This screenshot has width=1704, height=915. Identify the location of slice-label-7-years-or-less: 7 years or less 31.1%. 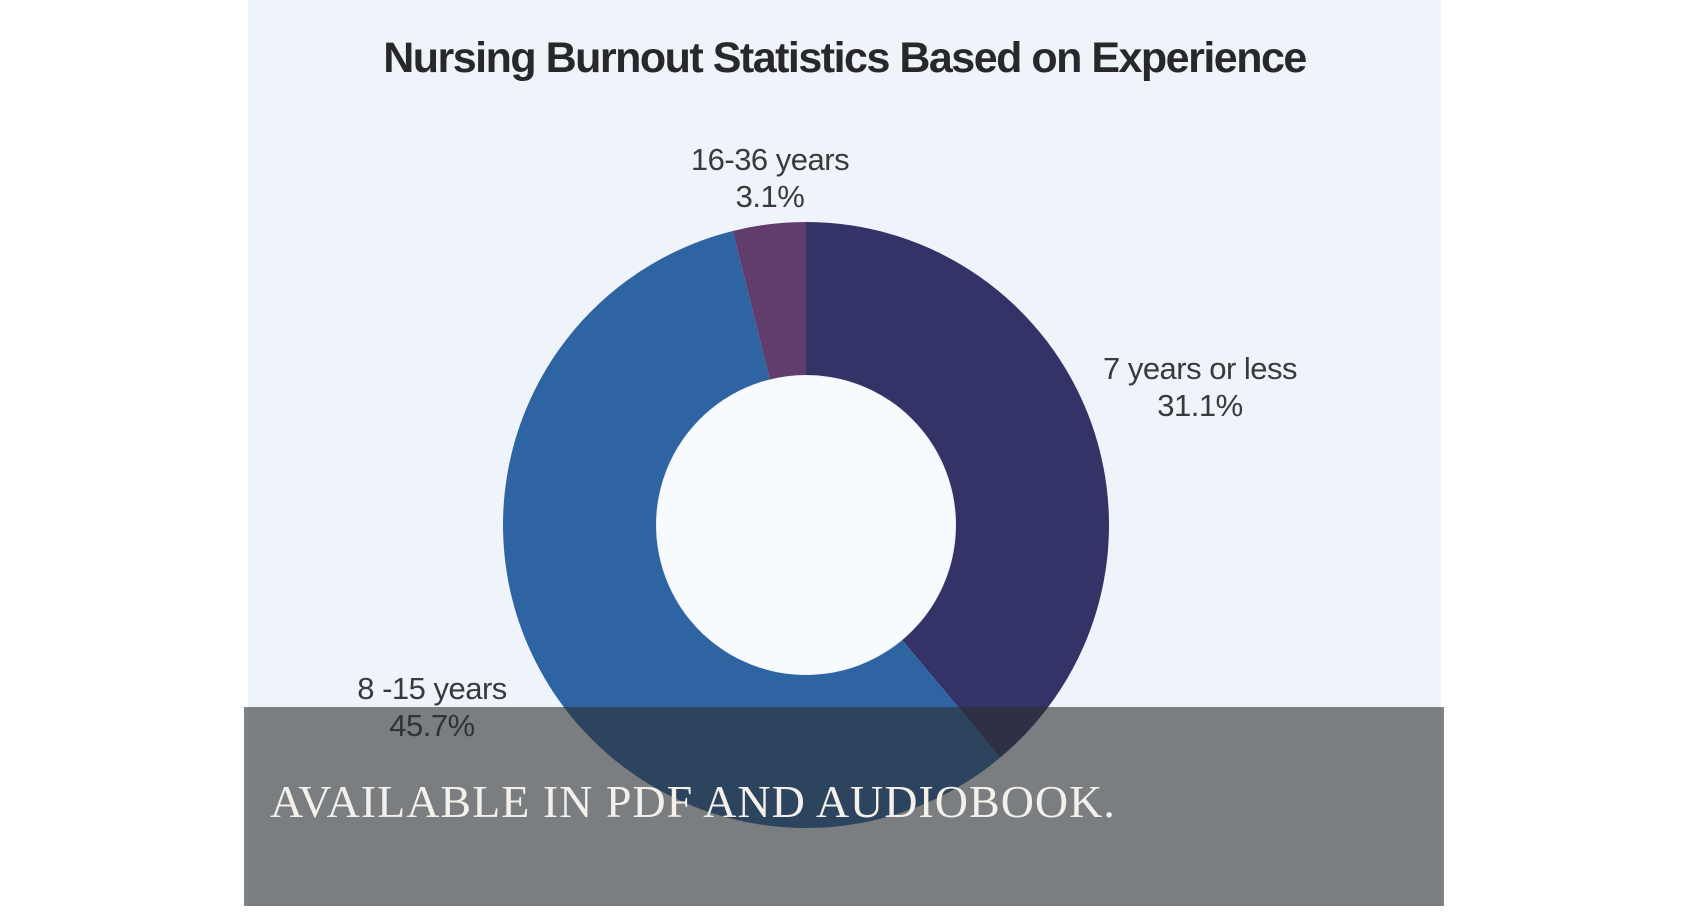
(1200, 387).